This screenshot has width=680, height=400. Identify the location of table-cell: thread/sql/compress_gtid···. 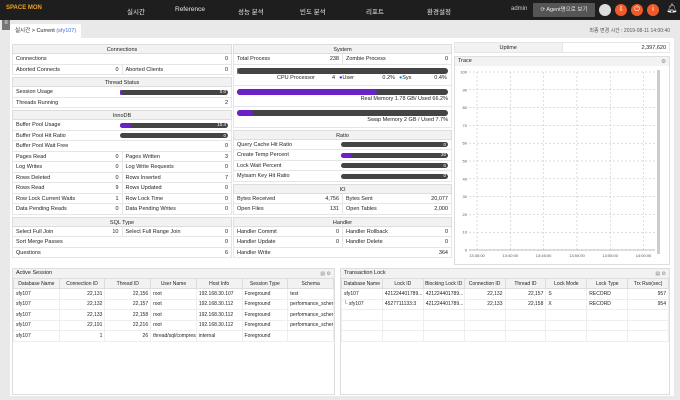
(173, 336).